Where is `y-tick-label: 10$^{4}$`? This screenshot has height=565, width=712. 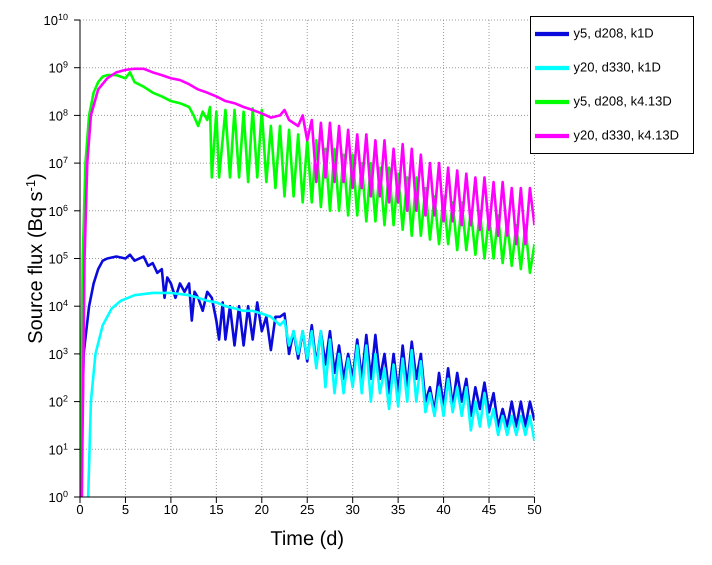
y-tick-label: 10$^{4}$ is located at coordinates (58, 306).